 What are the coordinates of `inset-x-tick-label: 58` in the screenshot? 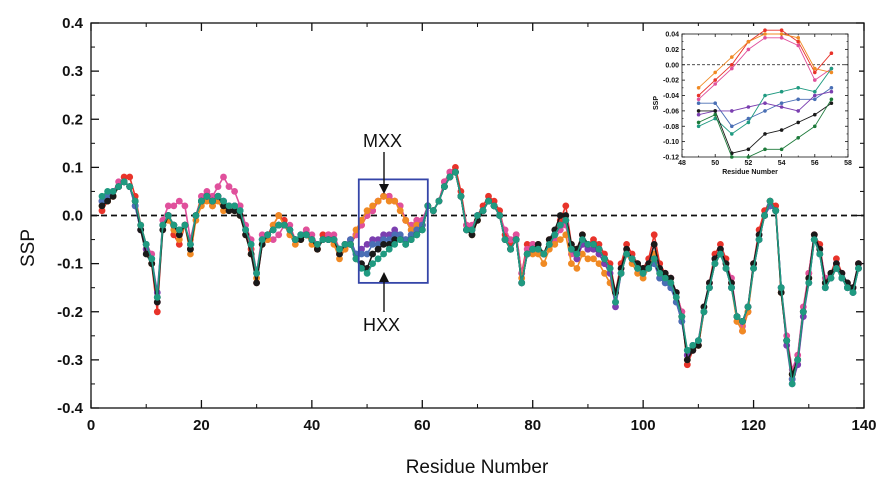 It's located at (848, 163).